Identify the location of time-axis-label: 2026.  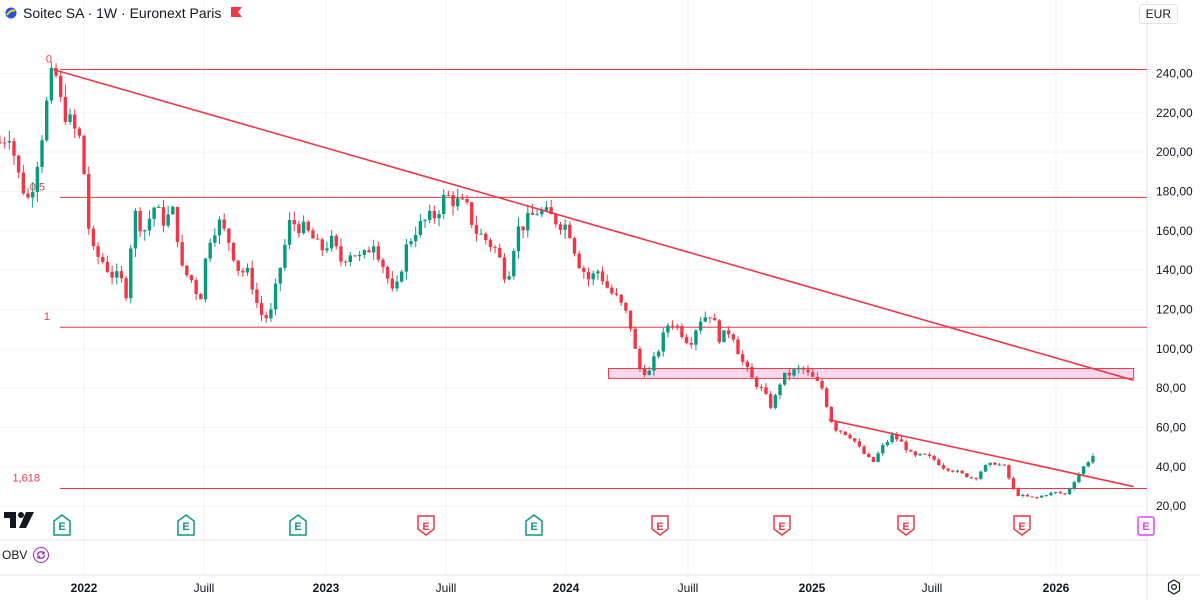
(1056, 588).